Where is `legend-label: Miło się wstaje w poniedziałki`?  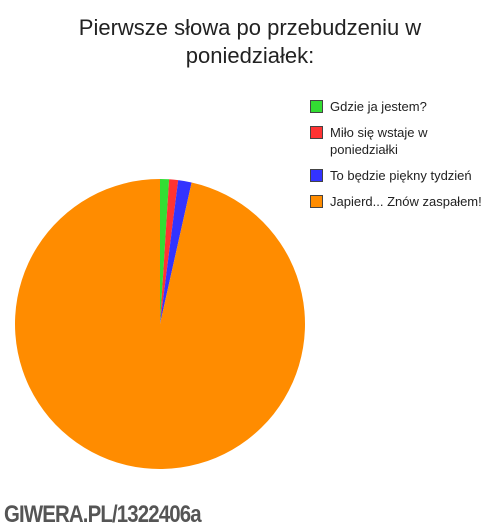 legend-label: Miło się wstaje w poniedziałki is located at coordinates (379, 141).